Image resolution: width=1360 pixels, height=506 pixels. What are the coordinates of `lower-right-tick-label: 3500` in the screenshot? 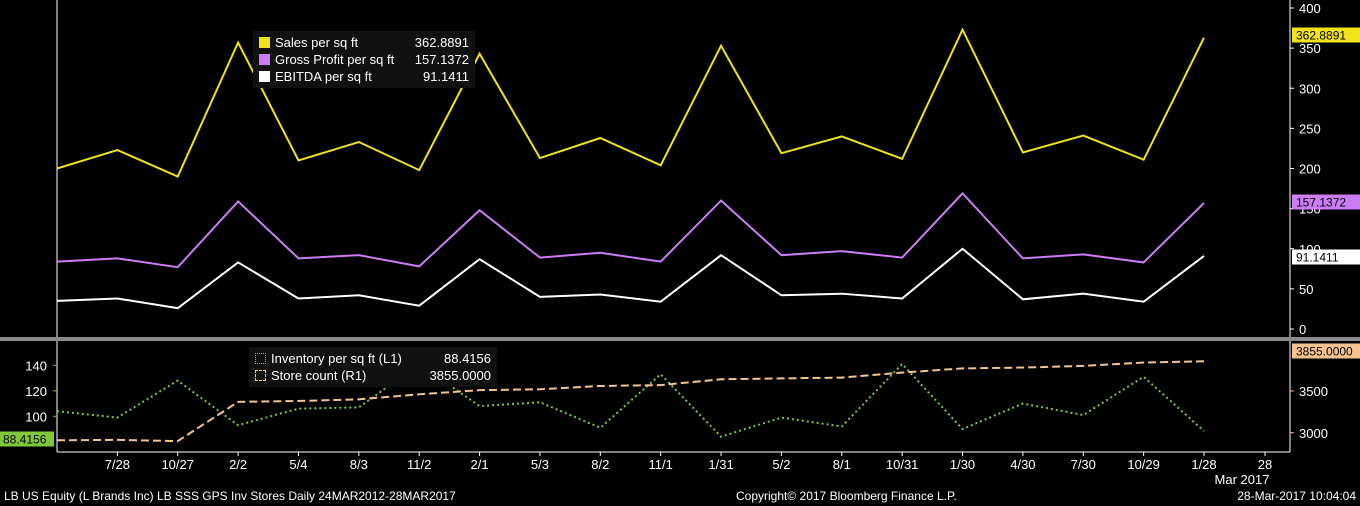 It's located at (1313, 391).